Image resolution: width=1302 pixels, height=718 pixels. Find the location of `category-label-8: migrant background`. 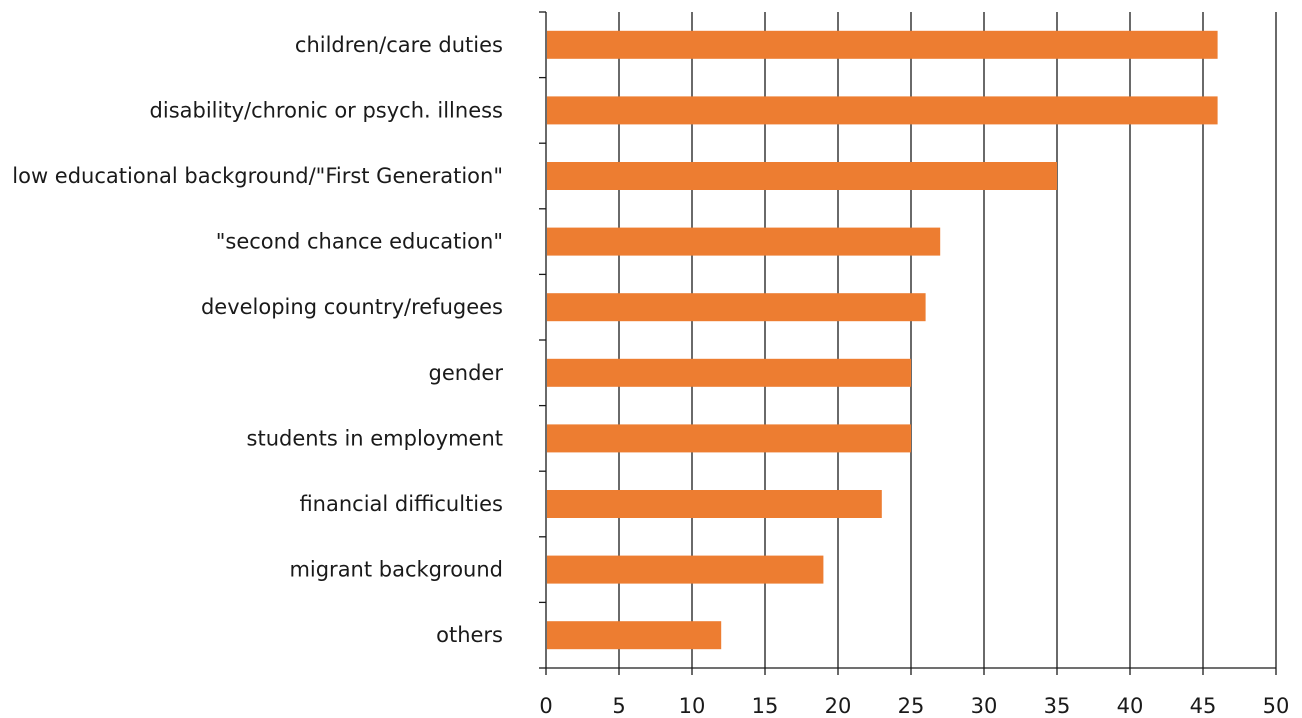

category-label-8: migrant background is located at coordinates (396, 570).